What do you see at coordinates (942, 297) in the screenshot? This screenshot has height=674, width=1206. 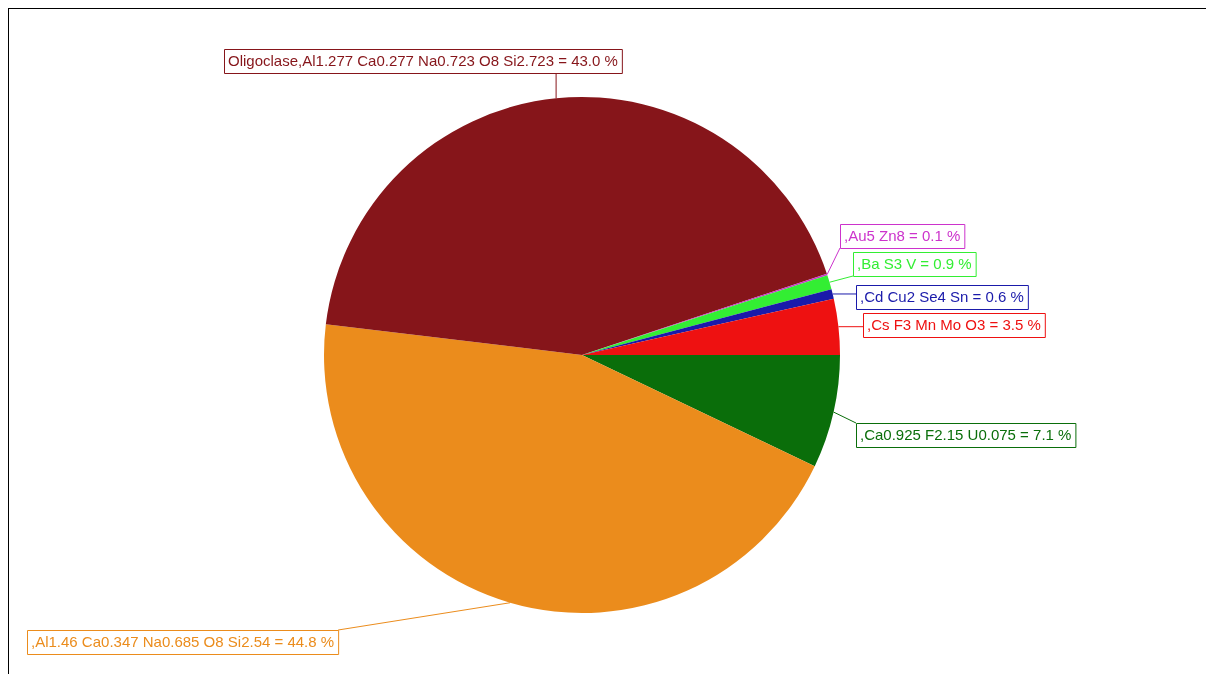 I see `slice-label: ,Cd Cu2 Se4 Sn = 0.6 %` at bounding box center [942, 297].